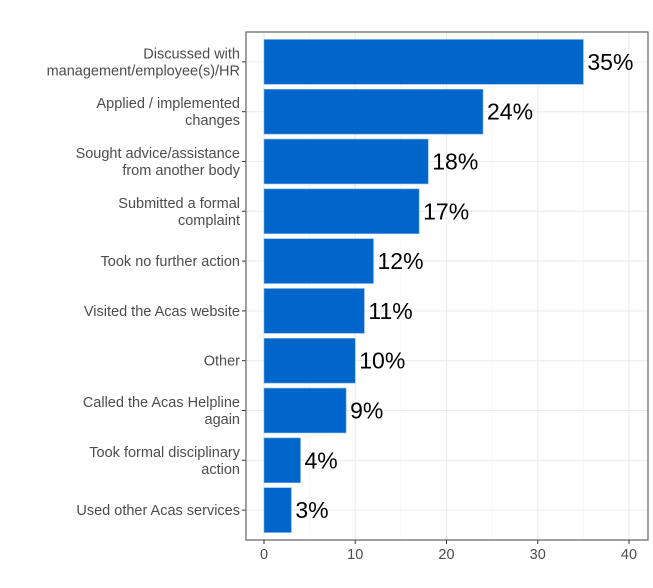  I want to click on data-label: 18%, so click(455, 161).